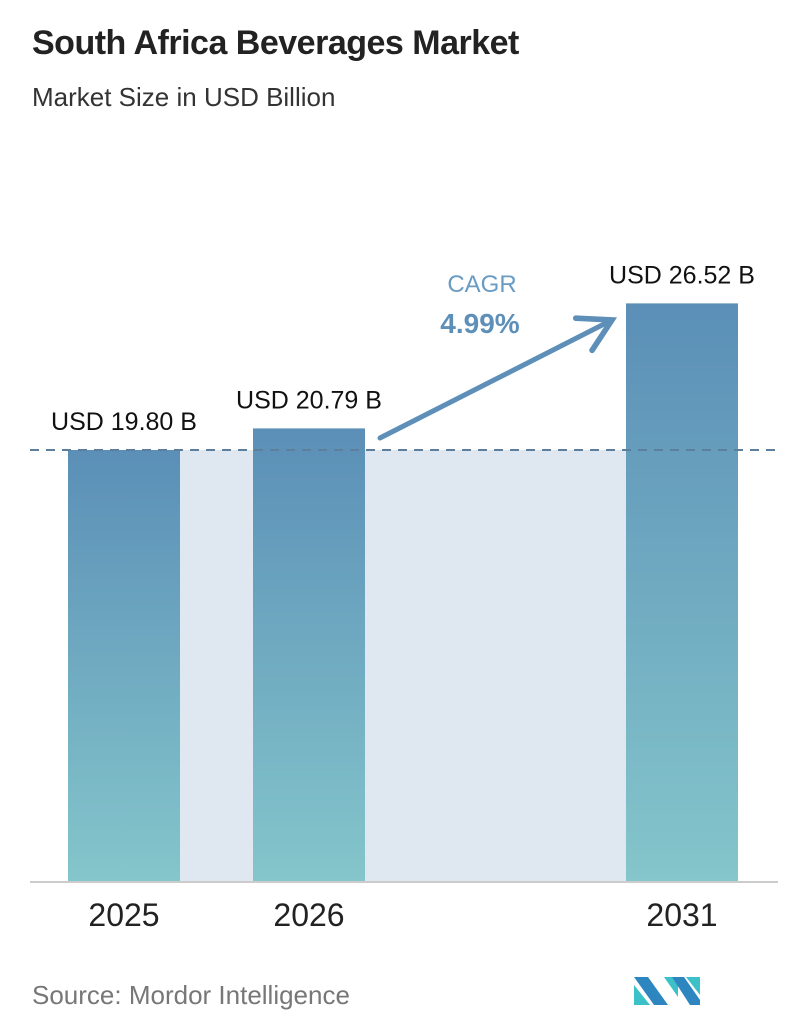 This screenshot has height=1034, width=796. What do you see at coordinates (309, 400) in the screenshot?
I see `data-label-2026: USD 20.79 B` at bounding box center [309, 400].